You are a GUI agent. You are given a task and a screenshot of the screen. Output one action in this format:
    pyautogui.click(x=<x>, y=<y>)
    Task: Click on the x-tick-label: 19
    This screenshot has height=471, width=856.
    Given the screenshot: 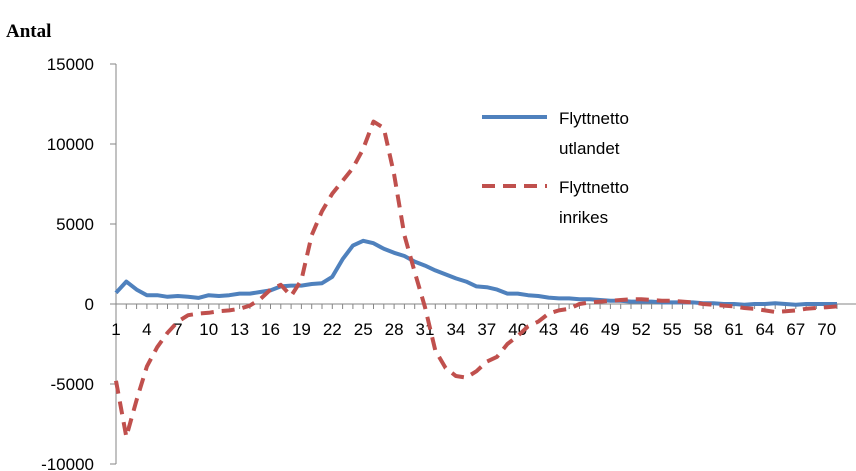 What is the action you would take?
    pyautogui.click(x=301, y=329)
    